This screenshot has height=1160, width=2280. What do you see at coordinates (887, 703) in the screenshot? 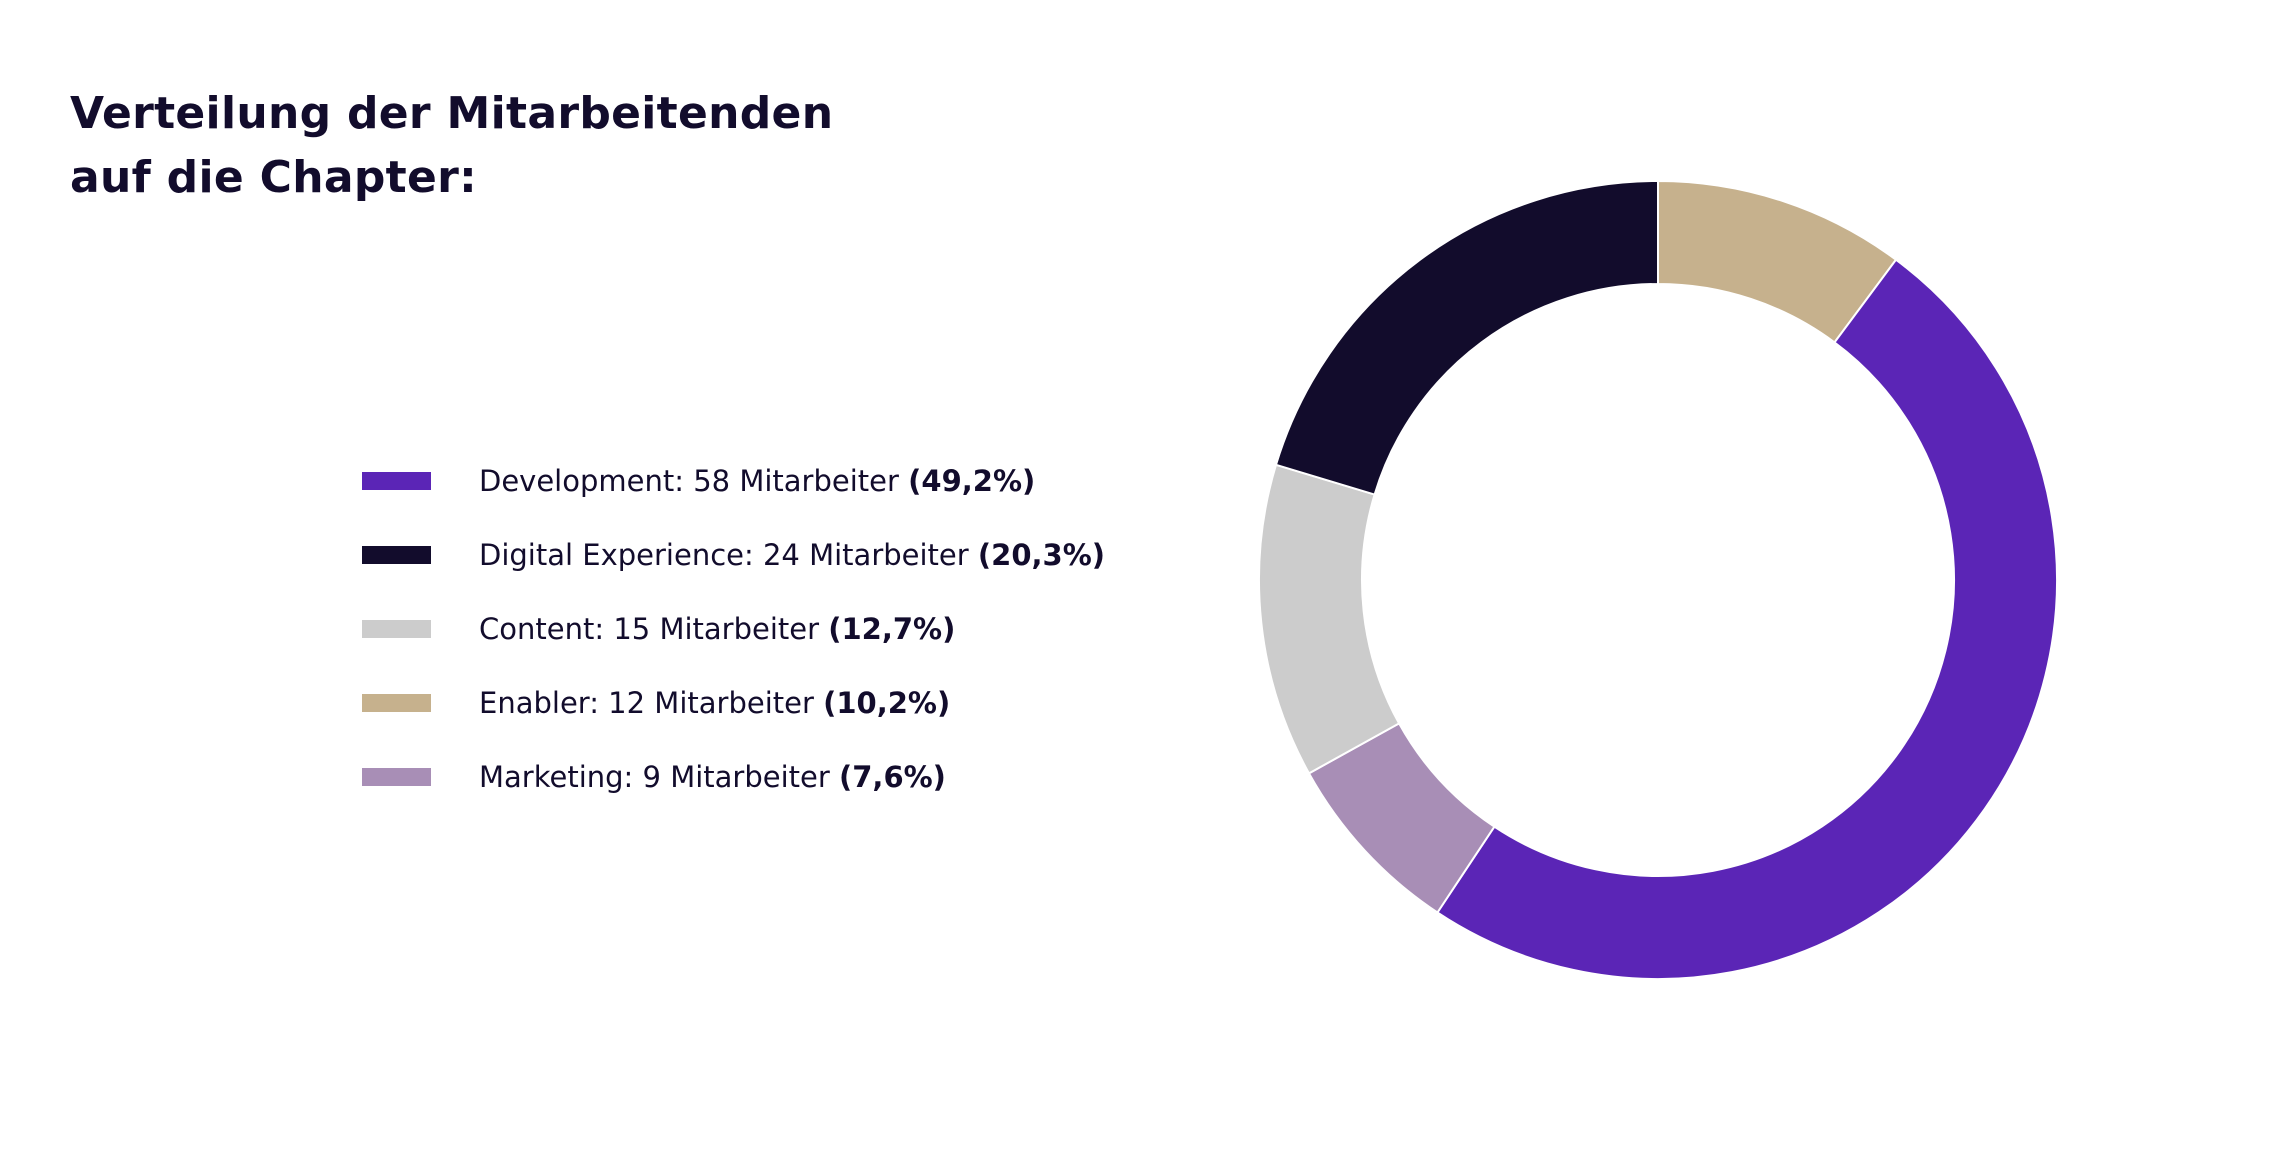
I see `legend-label-percent: (10,2%)` at bounding box center [887, 703].